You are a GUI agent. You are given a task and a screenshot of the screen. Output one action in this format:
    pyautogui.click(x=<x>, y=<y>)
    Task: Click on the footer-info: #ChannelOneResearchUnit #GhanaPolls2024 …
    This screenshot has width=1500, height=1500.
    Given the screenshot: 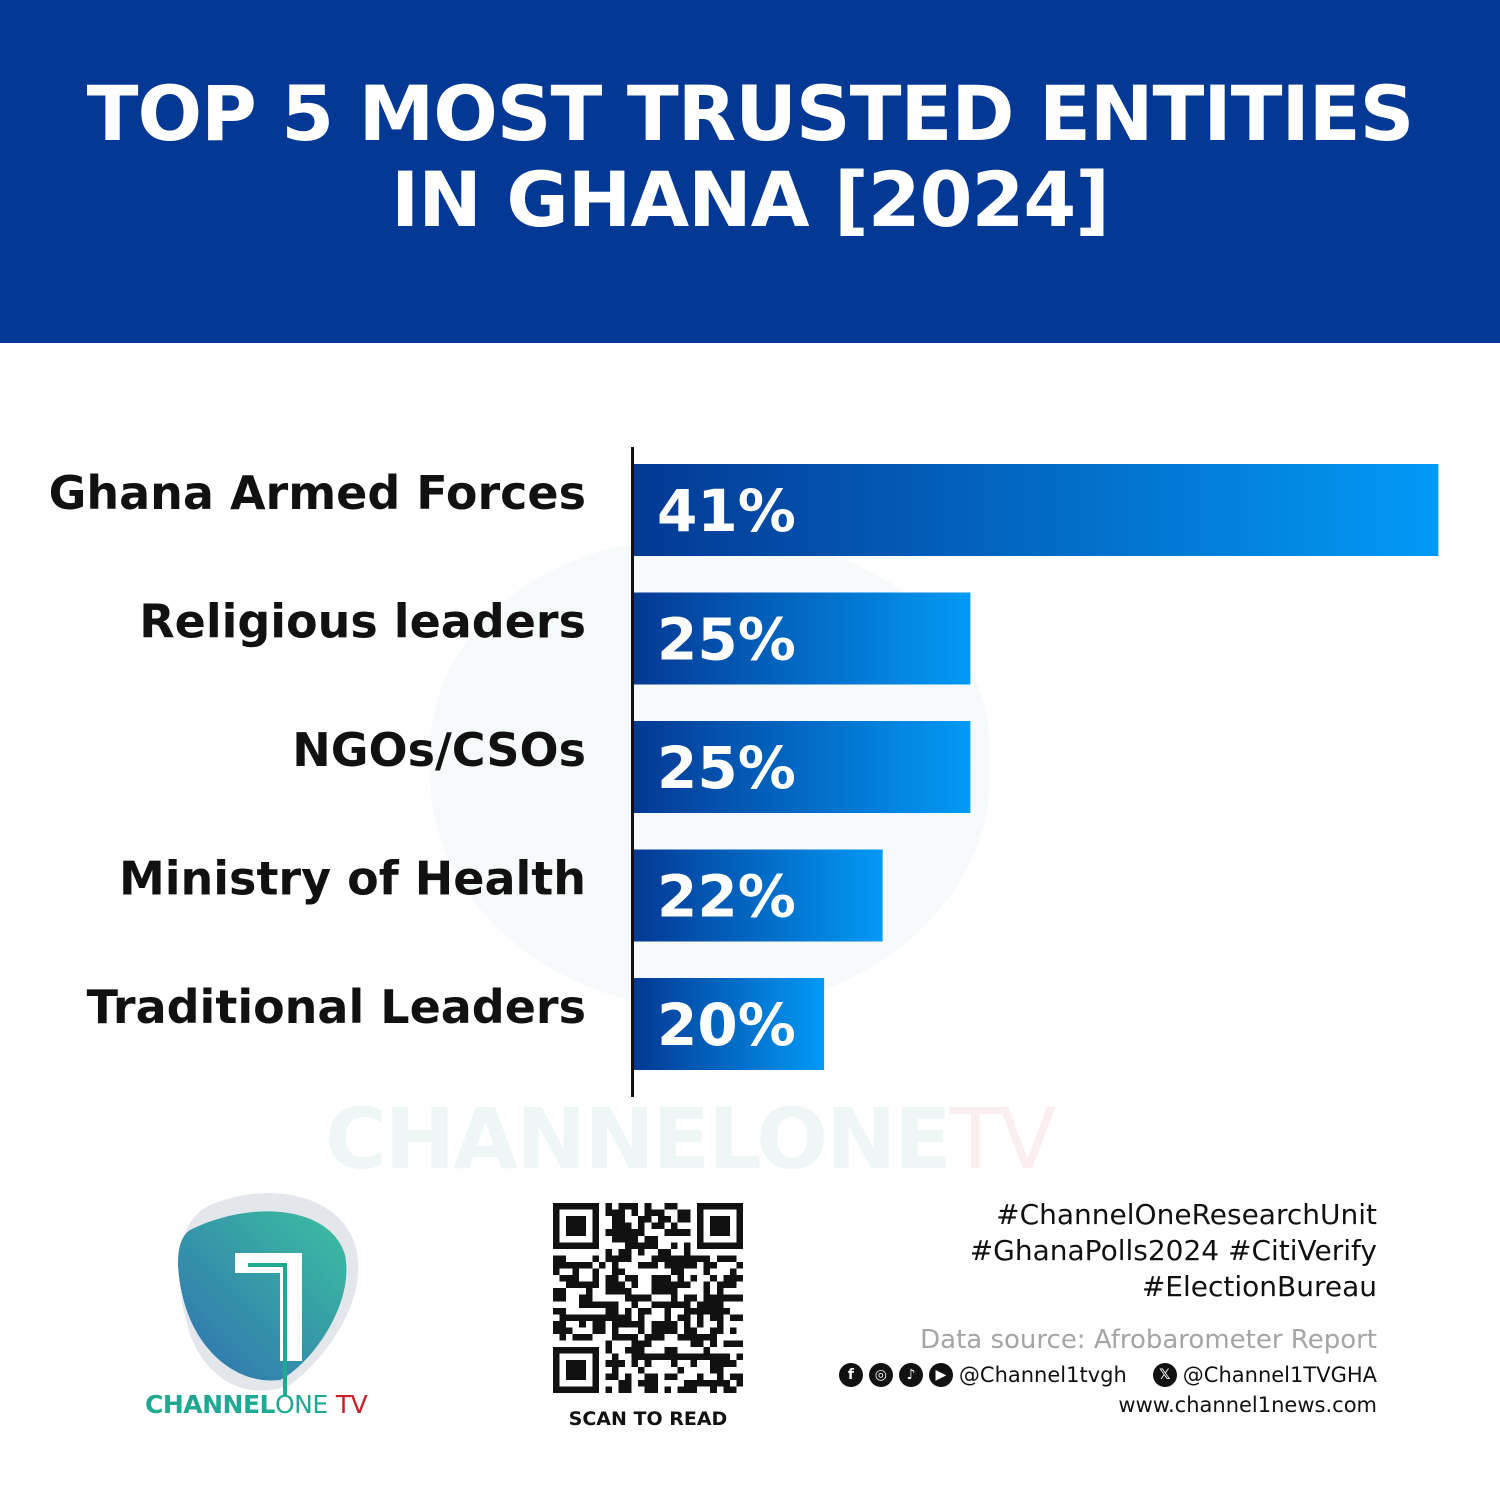 What is the action you would take?
    pyautogui.click(x=1107, y=1307)
    